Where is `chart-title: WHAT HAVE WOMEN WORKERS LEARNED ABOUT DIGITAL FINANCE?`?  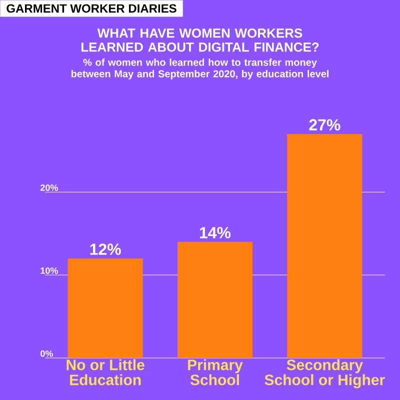 chart-title: WHAT HAVE WOMEN WORKERS LEARNED ABOUT DIGITAL FINANCE? is located at coordinates (200, 40).